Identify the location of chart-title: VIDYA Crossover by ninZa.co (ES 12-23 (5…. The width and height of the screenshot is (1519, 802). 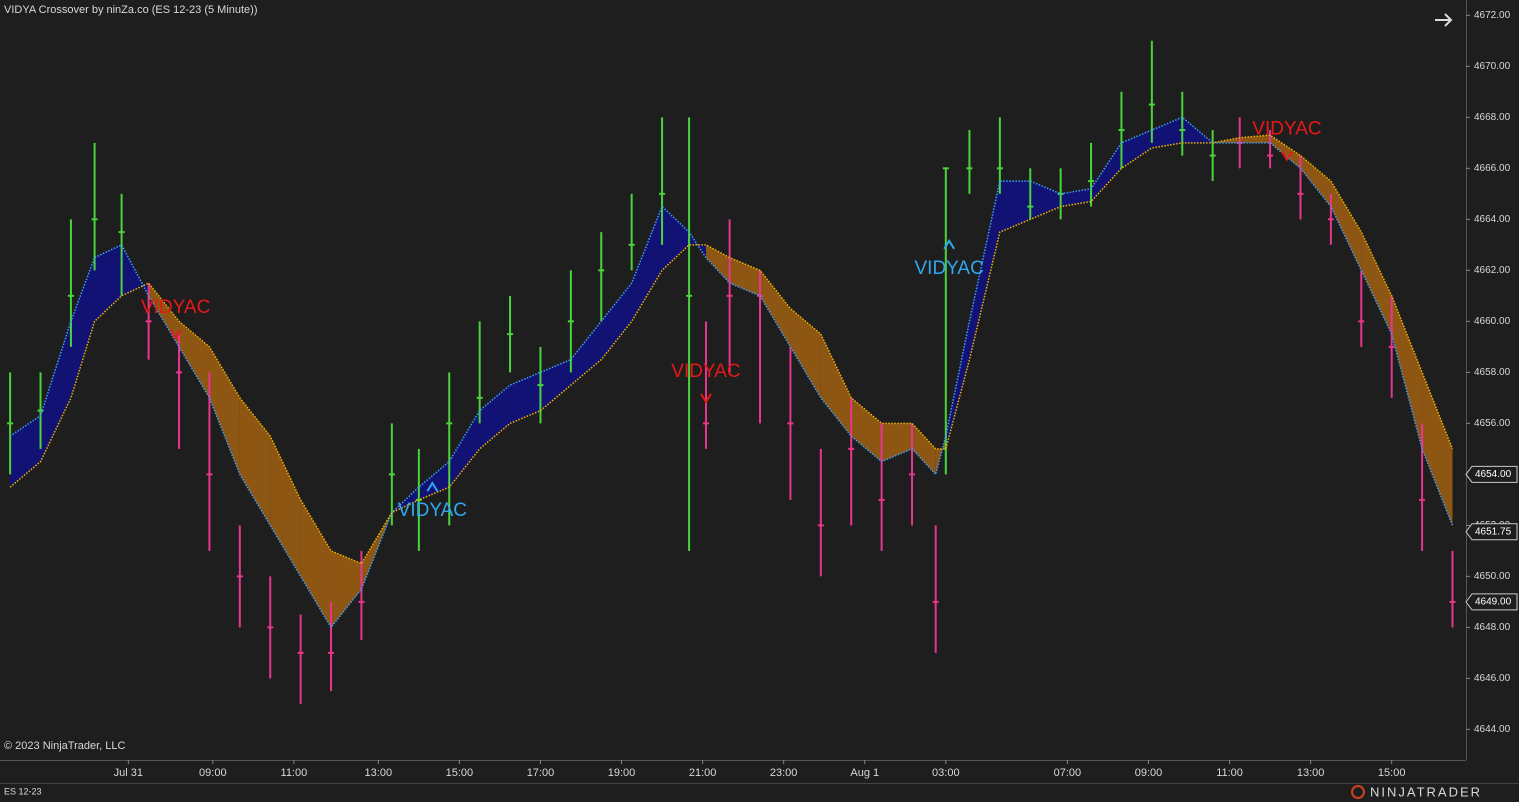
(131, 10).